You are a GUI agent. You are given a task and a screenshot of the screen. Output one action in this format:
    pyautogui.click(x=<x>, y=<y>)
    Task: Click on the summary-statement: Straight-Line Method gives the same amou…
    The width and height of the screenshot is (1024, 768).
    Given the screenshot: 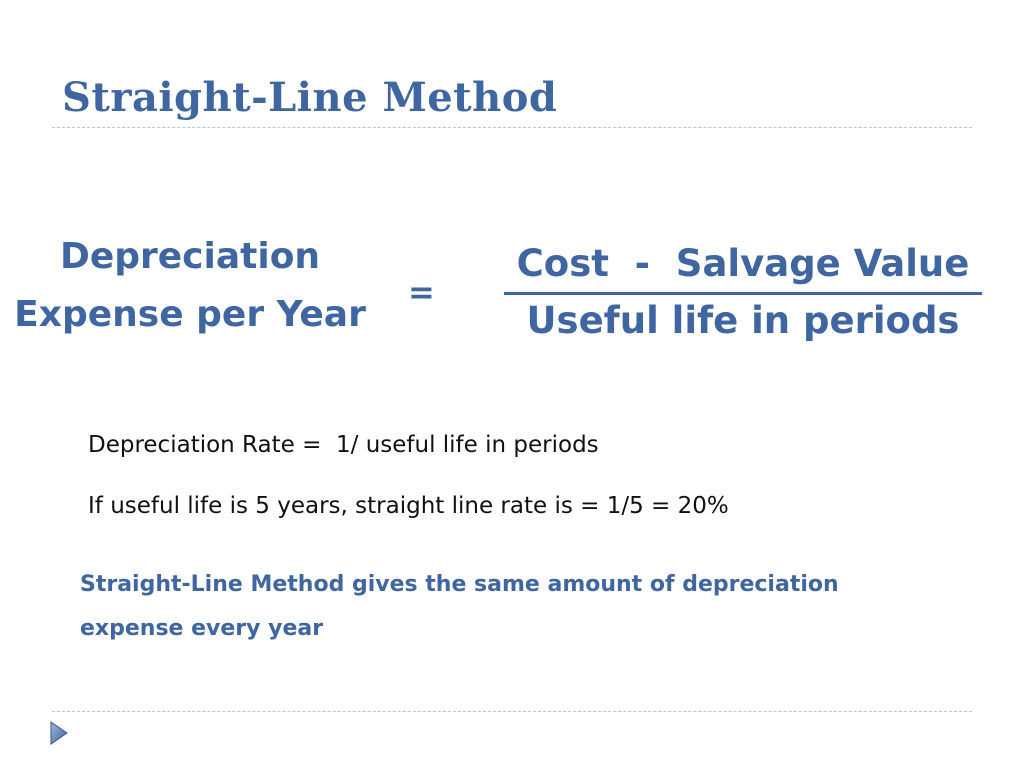 What is the action you would take?
    pyautogui.click(x=459, y=606)
    